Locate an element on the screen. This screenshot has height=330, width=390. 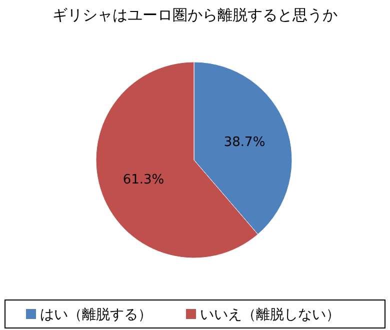
chart-title: ギリシャはユーロ圏から離脱すると思うか is located at coordinates (195, 15).